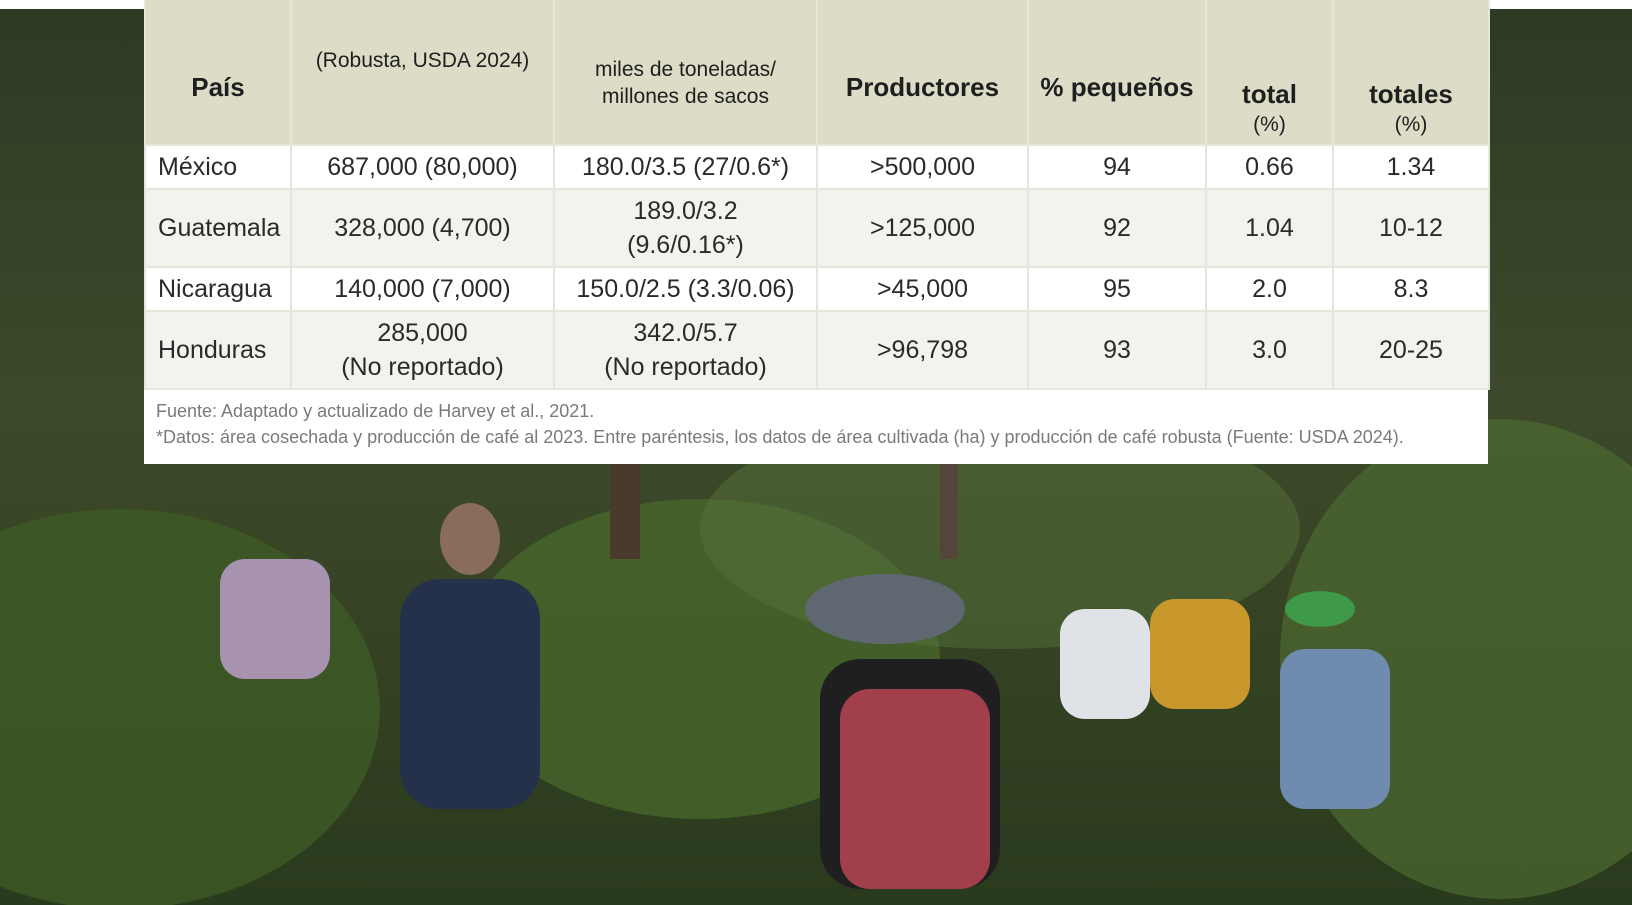  Describe the element at coordinates (1411, 73) in the screenshot. I see `header-cell: totales (%)` at that location.